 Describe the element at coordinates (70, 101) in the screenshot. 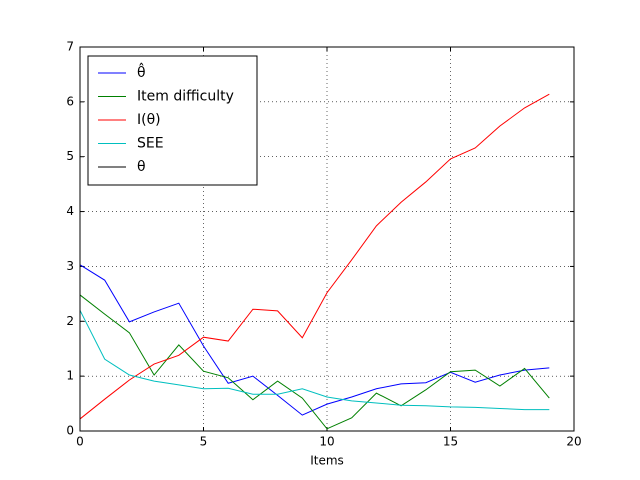

I see `y-tick-label: 6` at that location.